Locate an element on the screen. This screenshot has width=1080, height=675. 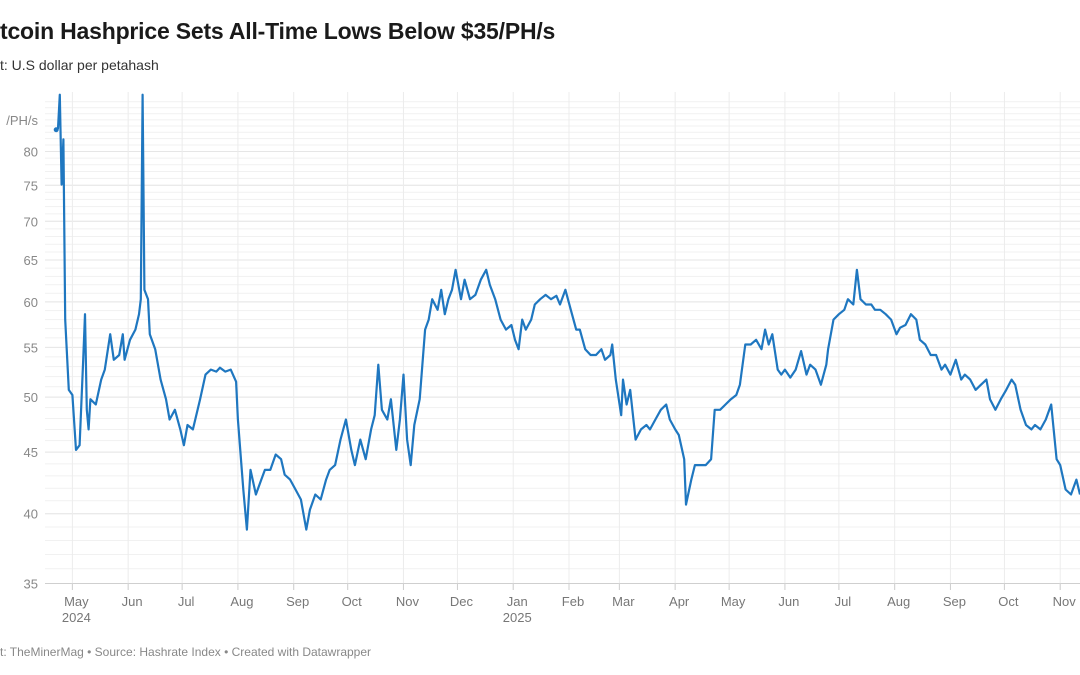
x-tick-label: Apr is located at coordinates (679, 601).